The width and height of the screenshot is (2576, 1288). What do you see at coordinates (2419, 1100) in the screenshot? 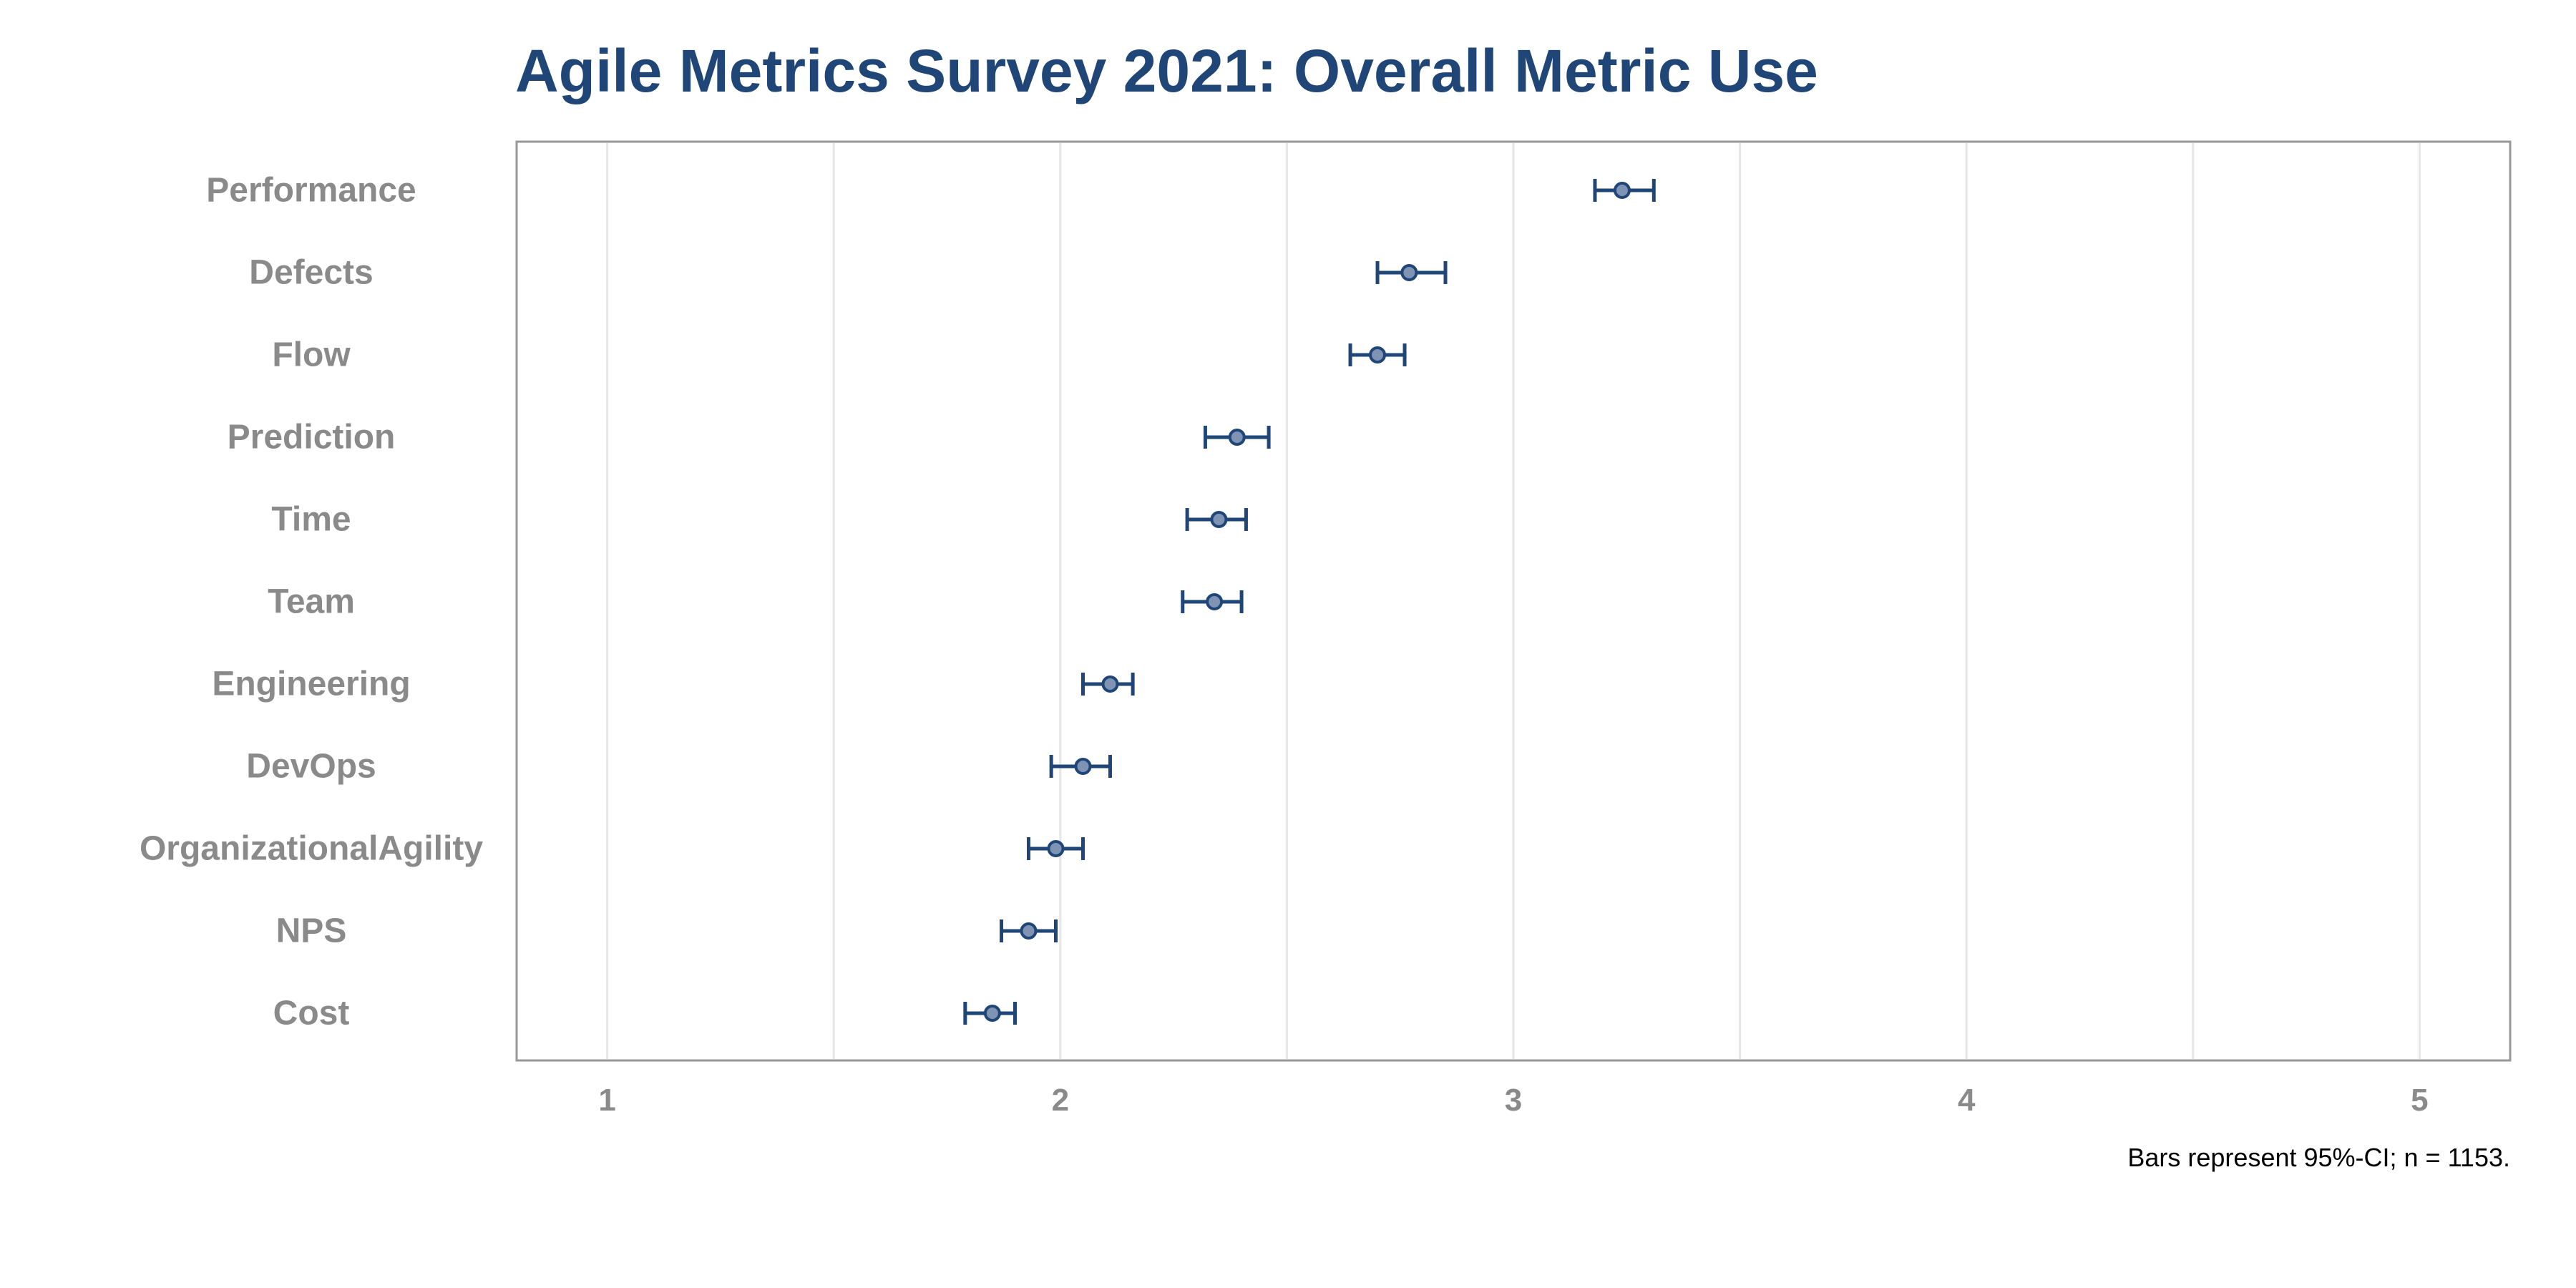
I see `x-tick-label: 5` at bounding box center [2419, 1100].